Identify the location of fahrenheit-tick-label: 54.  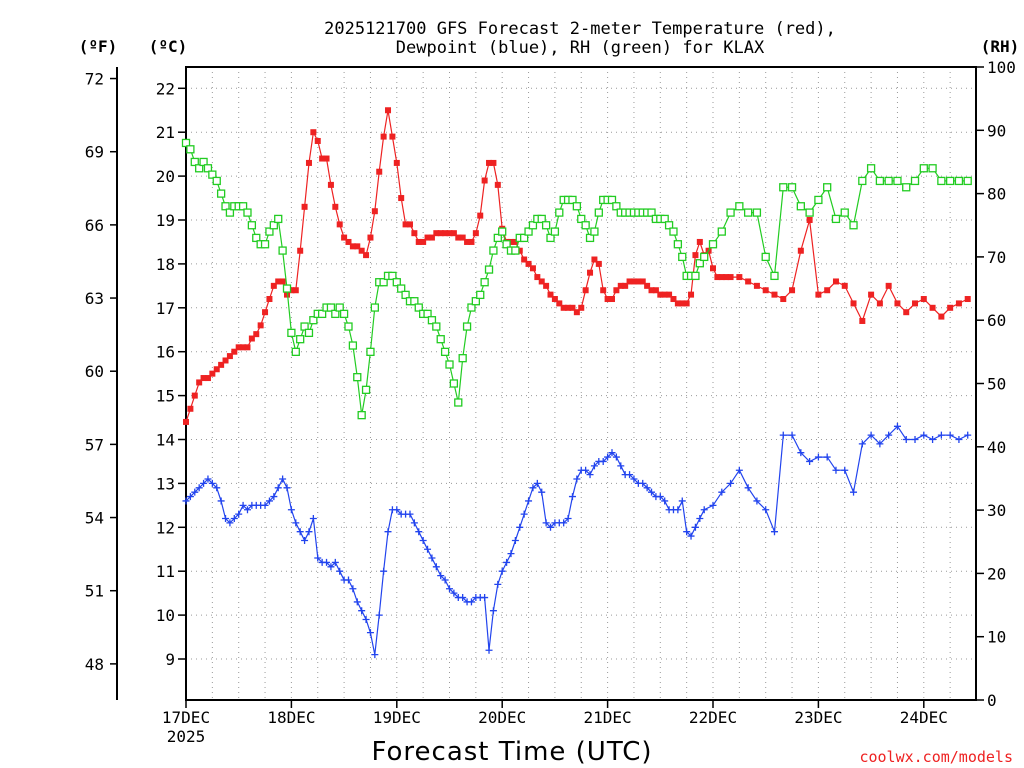
(94, 518).